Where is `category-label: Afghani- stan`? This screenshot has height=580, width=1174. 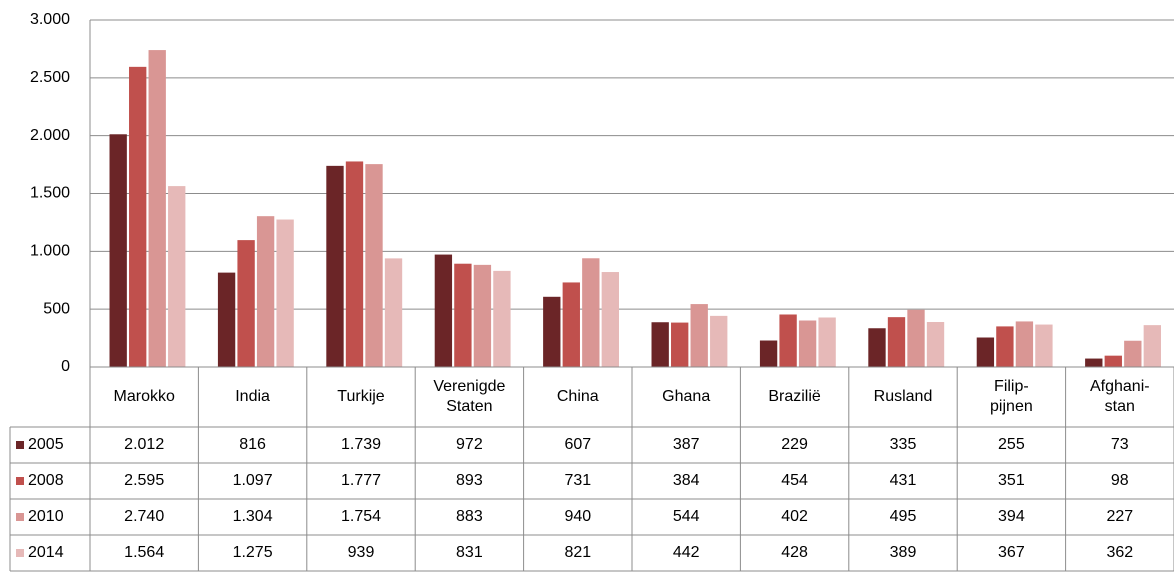
category-label: Afghani- stan is located at coordinates (1119, 396).